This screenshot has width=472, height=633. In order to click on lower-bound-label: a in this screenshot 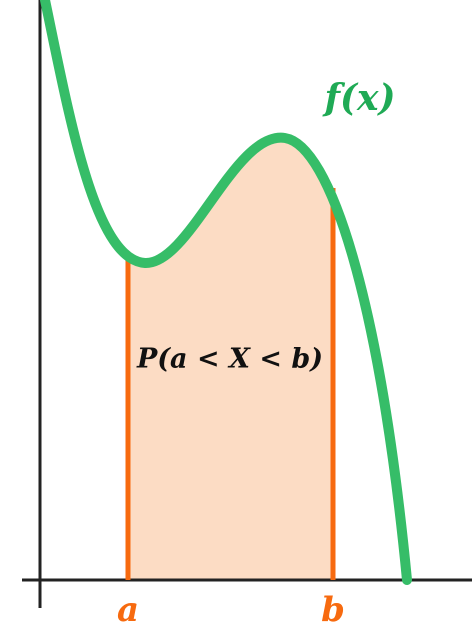, I will do `click(128, 610)`.